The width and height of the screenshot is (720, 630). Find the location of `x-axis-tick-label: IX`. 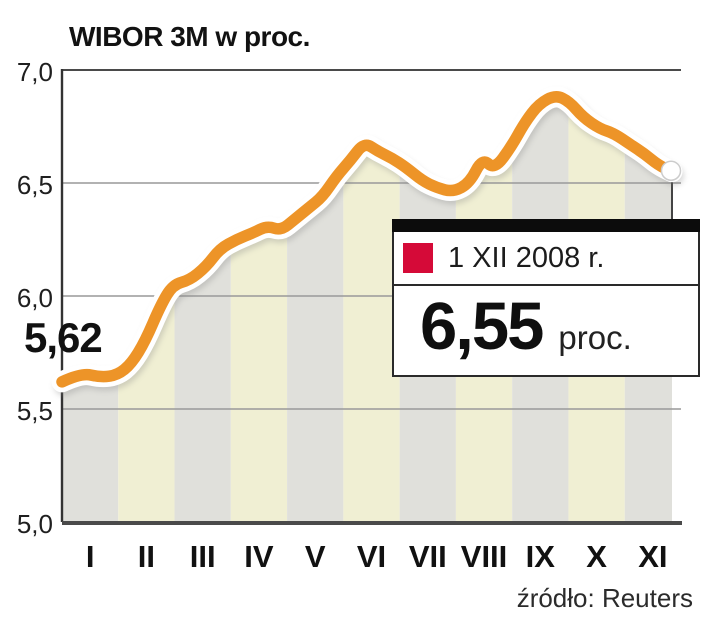

x-axis-tick-label: IX is located at coordinates (540, 556).